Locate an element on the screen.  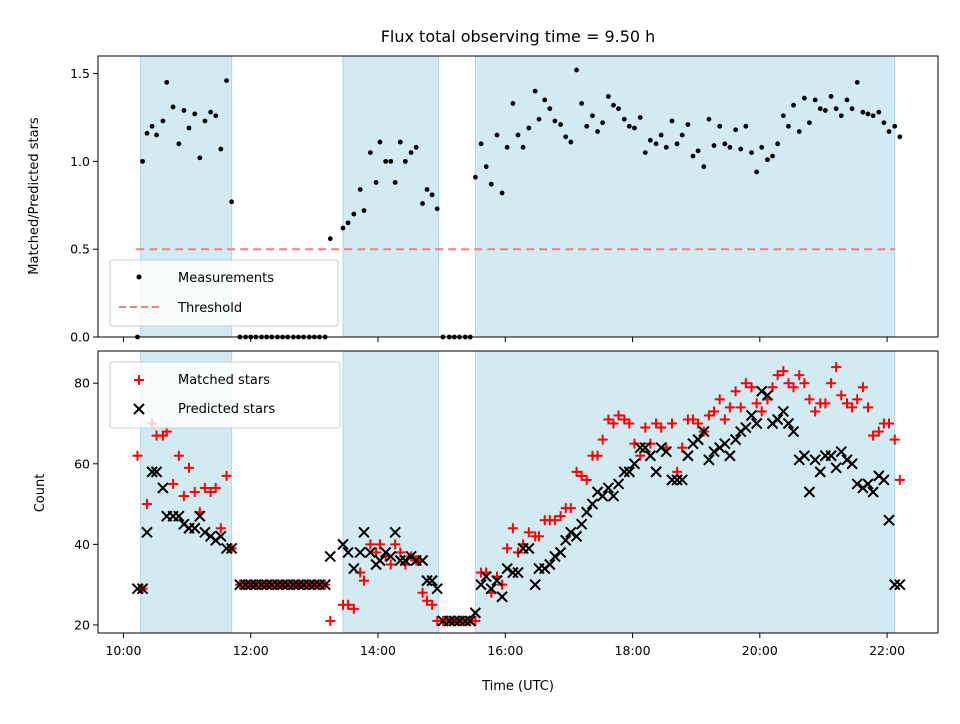
top-y-tick-label: 0.0 is located at coordinates (80, 337).